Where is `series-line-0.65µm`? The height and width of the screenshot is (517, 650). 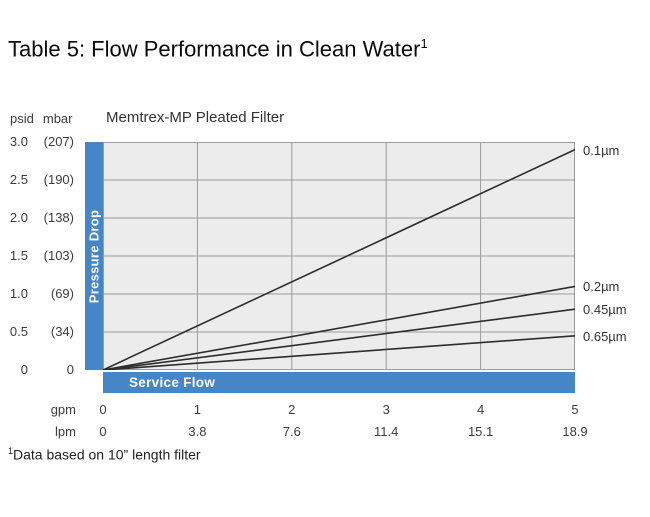 series-line-0.65µm is located at coordinates (339, 352).